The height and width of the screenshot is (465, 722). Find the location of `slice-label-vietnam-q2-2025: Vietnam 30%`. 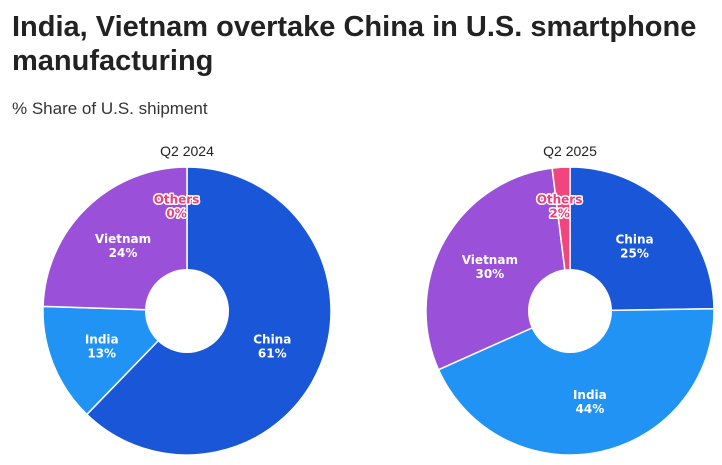

slice-label-vietnam-q2-2025: Vietnam 30% is located at coordinates (490, 267).